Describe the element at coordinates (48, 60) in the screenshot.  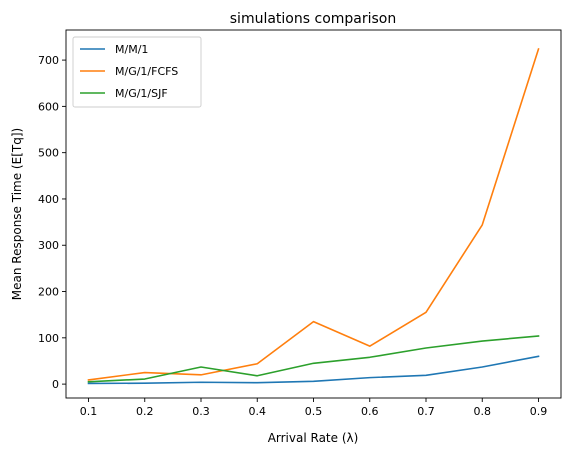
I see `y-tick-label: 700` at that location.